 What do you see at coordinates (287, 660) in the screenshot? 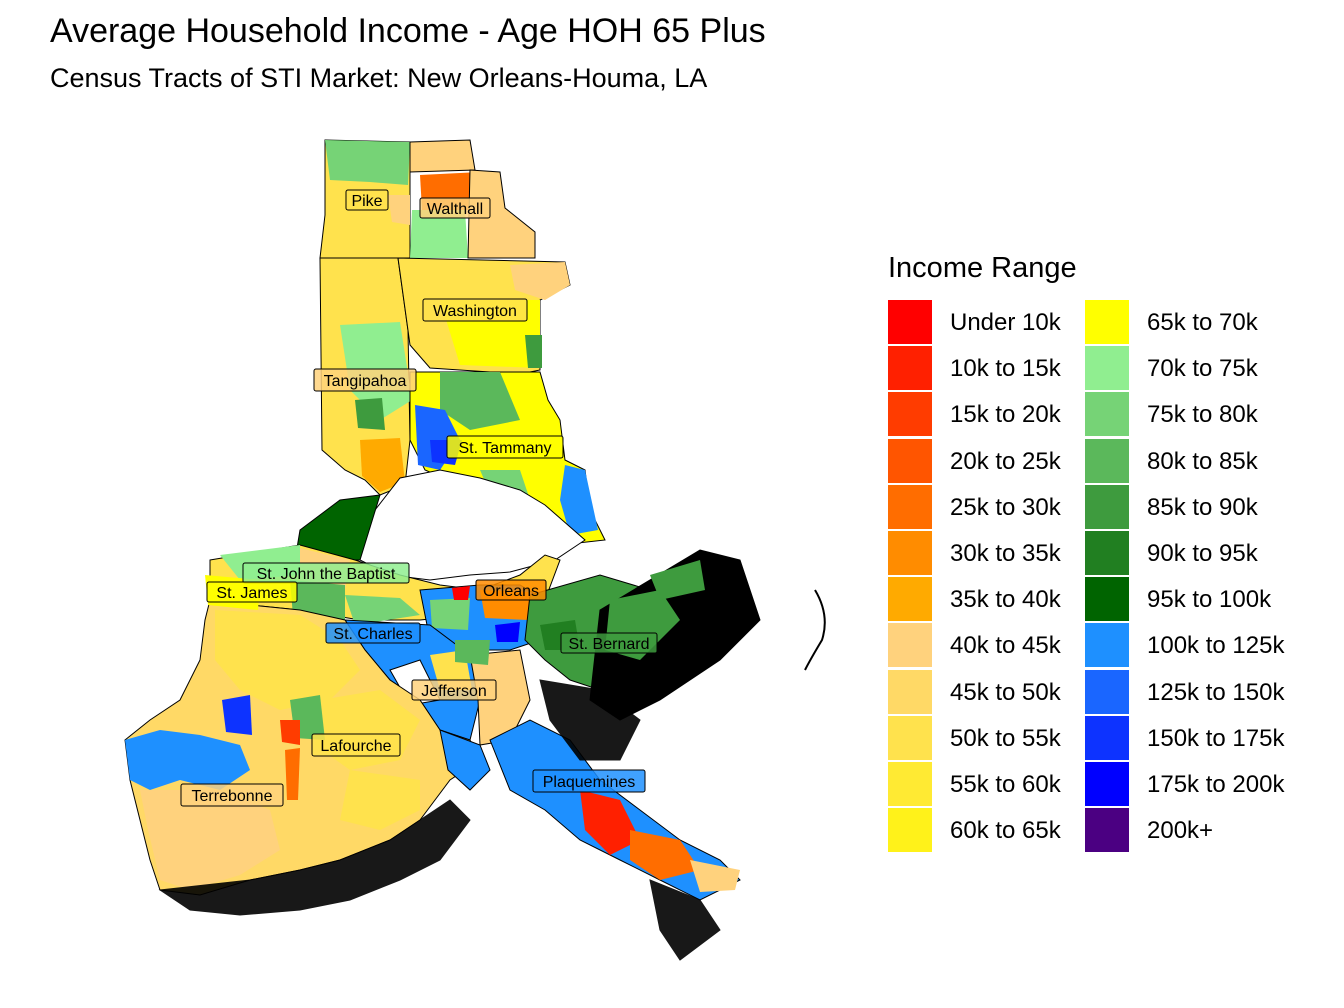
I see `tract-west-yellow` at bounding box center [287, 660].